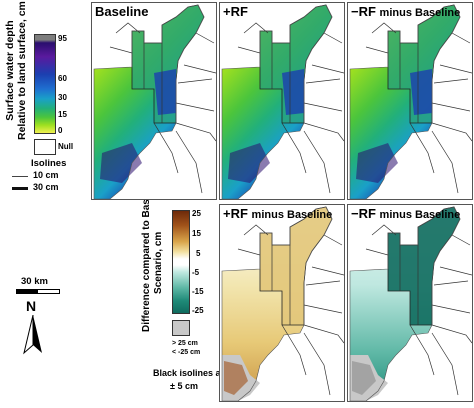 The height and width of the screenshot is (408, 474). Describe the element at coordinates (46, 175) in the screenshot. I see `isoline-10-label: 10 cm` at that location.